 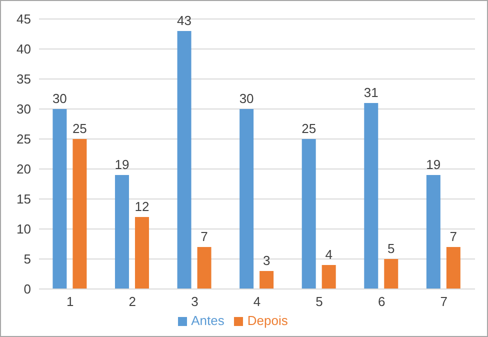 I want to click on legend-label: Depois, so click(x=267, y=320).